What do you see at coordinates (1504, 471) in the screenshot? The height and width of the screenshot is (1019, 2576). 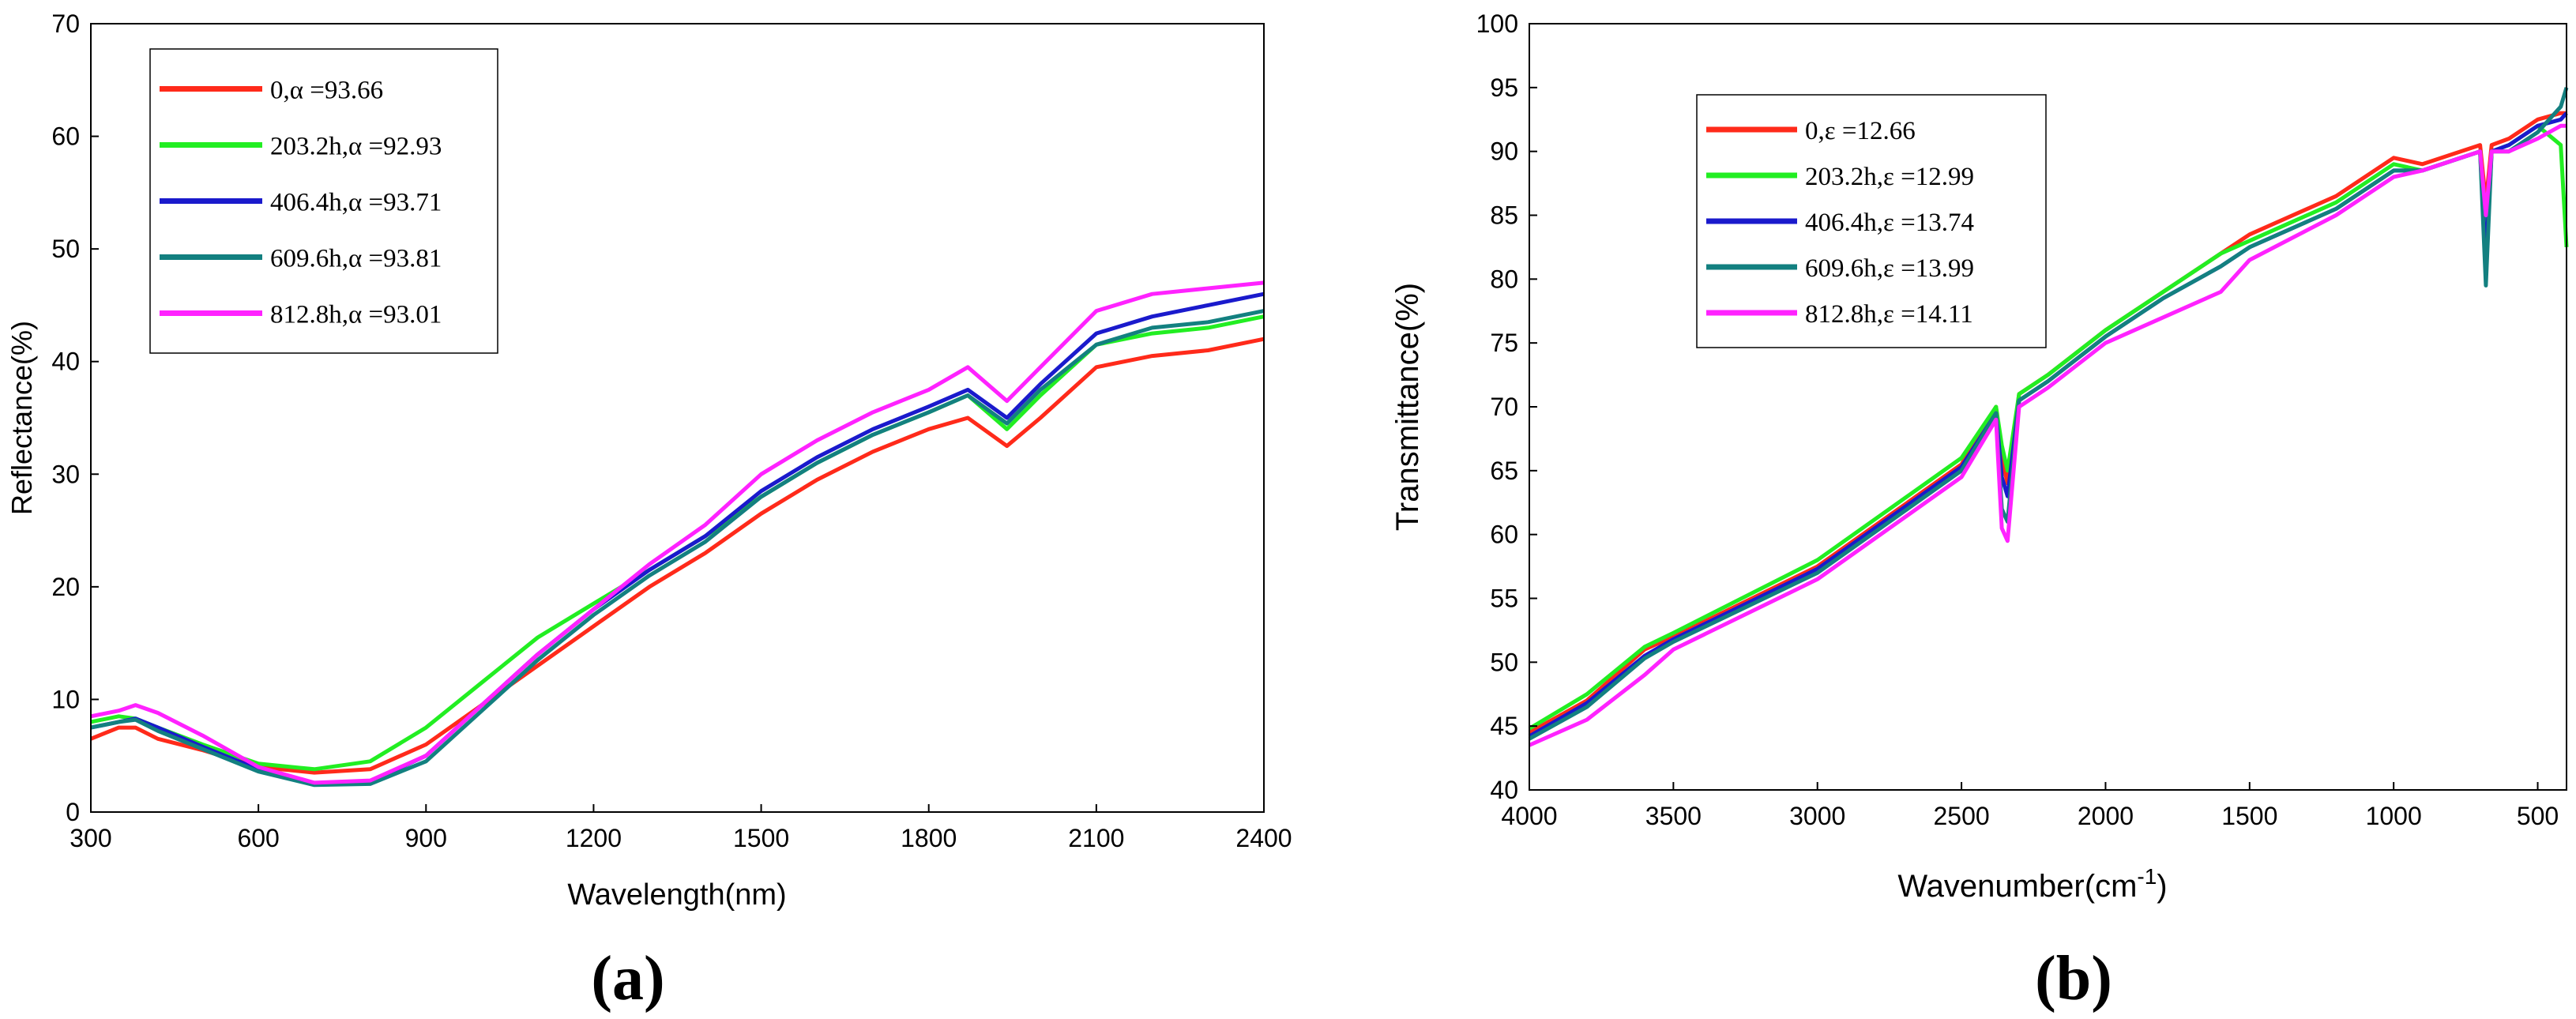 I see `y-tick-label: 65` at bounding box center [1504, 471].